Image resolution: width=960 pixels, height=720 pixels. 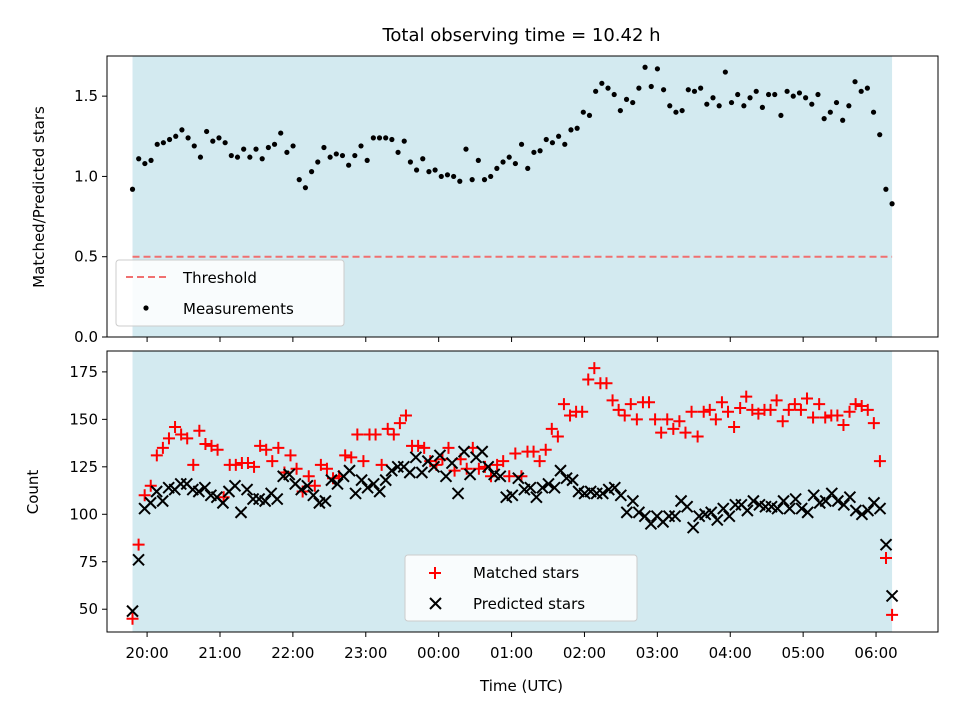 What do you see at coordinates (521, 588) in the screenshot?
I see `bottom-legend-box` at bounding box center [521, 588].